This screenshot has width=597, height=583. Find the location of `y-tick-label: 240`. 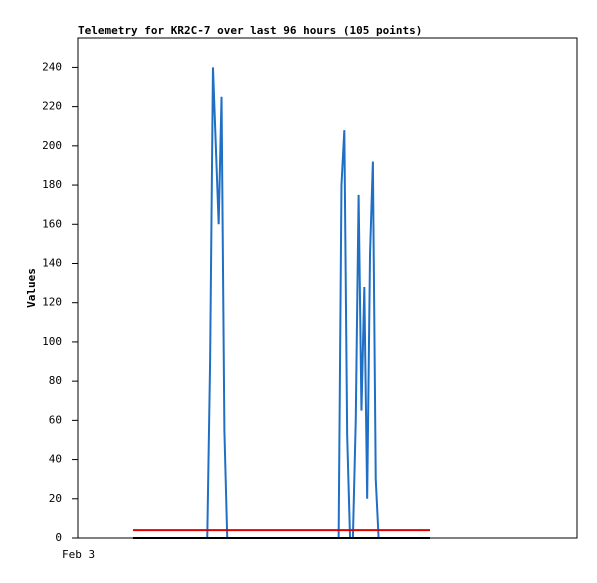

y-tick-label: 240 is located at coordinates (52, 66).